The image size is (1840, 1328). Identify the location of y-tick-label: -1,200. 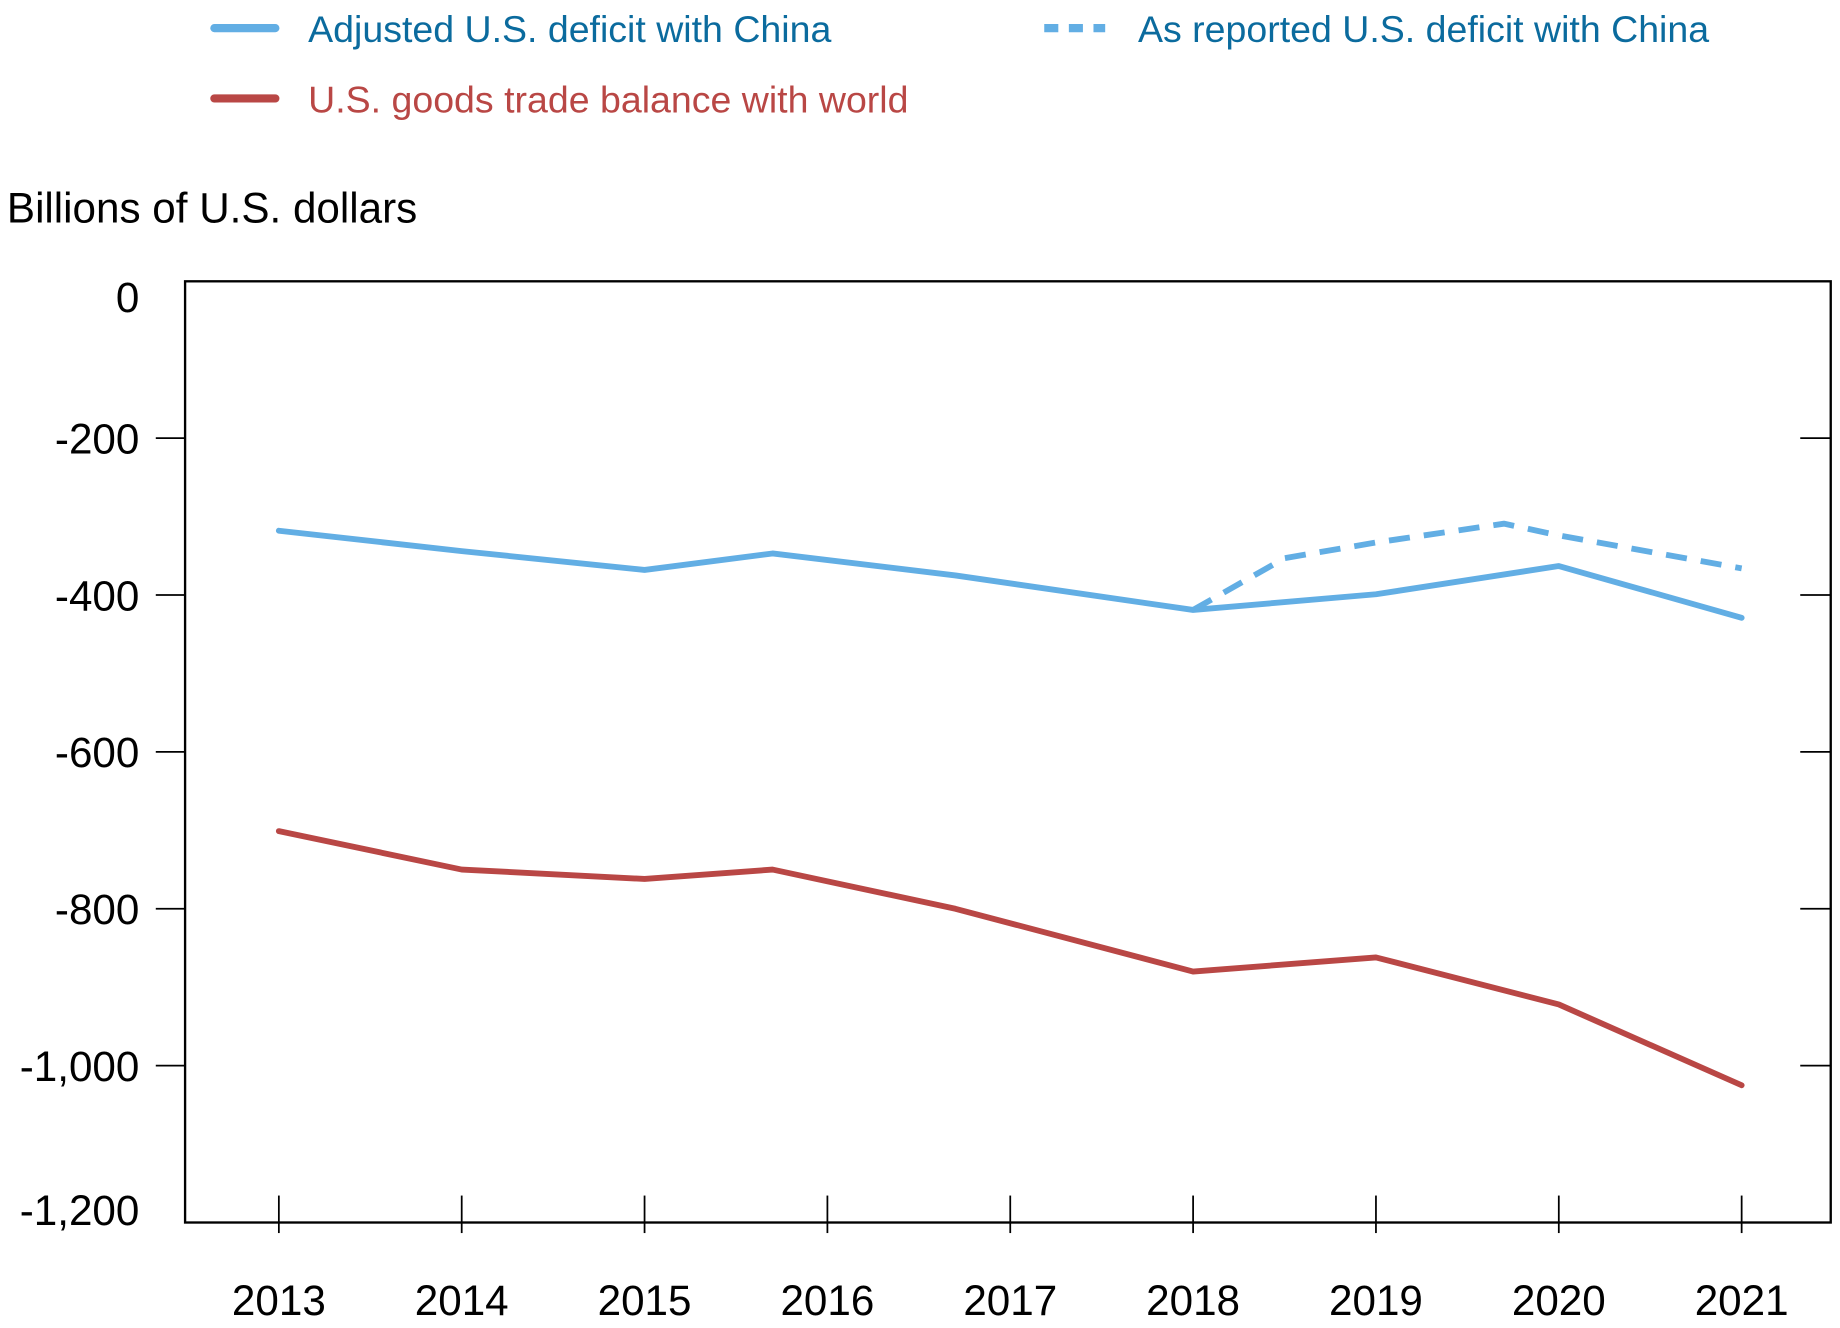
(80, 1210).